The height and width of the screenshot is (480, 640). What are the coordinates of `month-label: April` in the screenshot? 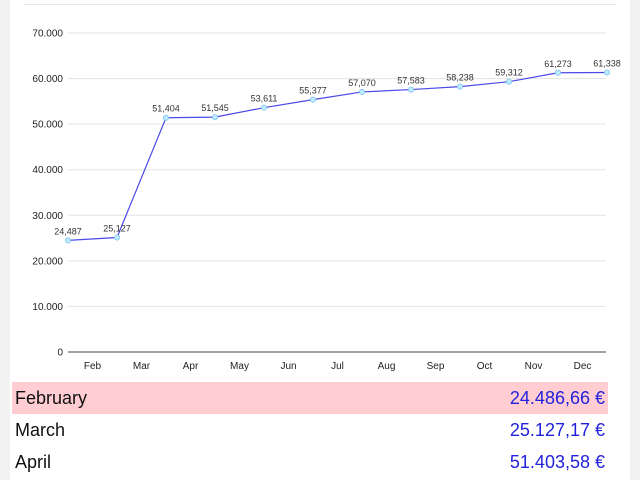 It's located at (33, 461).